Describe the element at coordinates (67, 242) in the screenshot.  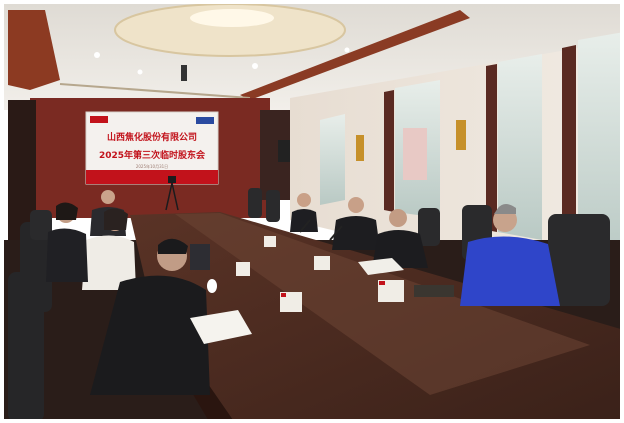
I see `person-left-dark-hair` at that location.